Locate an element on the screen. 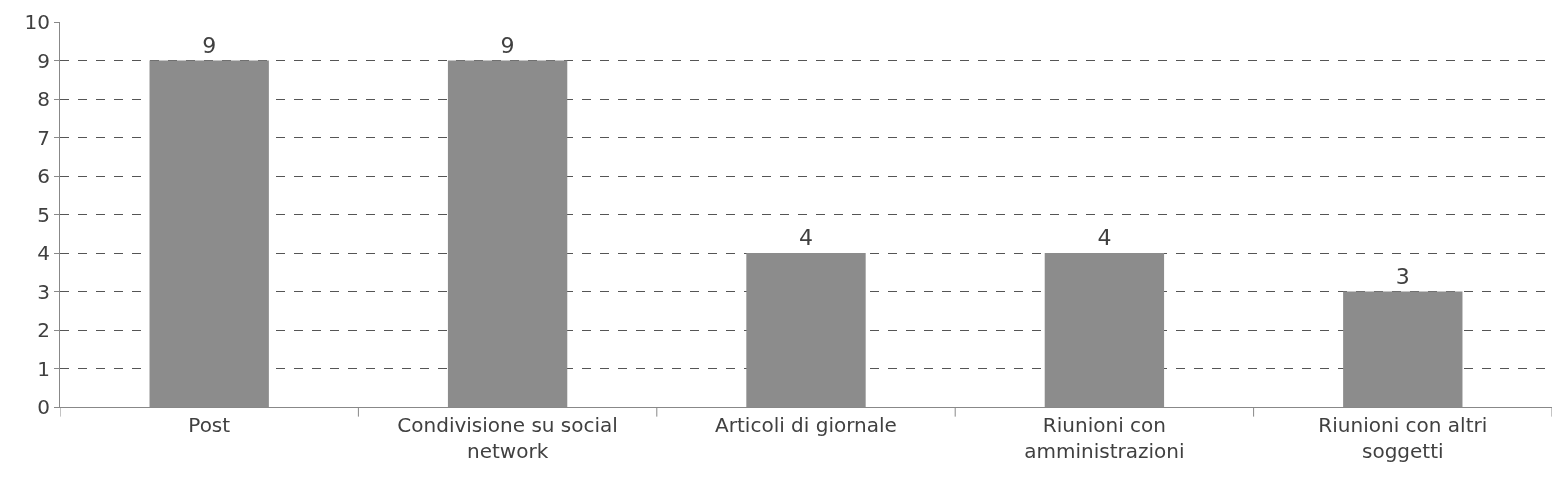 The height and width of the screenshot is (502, 1562). y-tick-label: 1 is located at coordinates (43, 368).